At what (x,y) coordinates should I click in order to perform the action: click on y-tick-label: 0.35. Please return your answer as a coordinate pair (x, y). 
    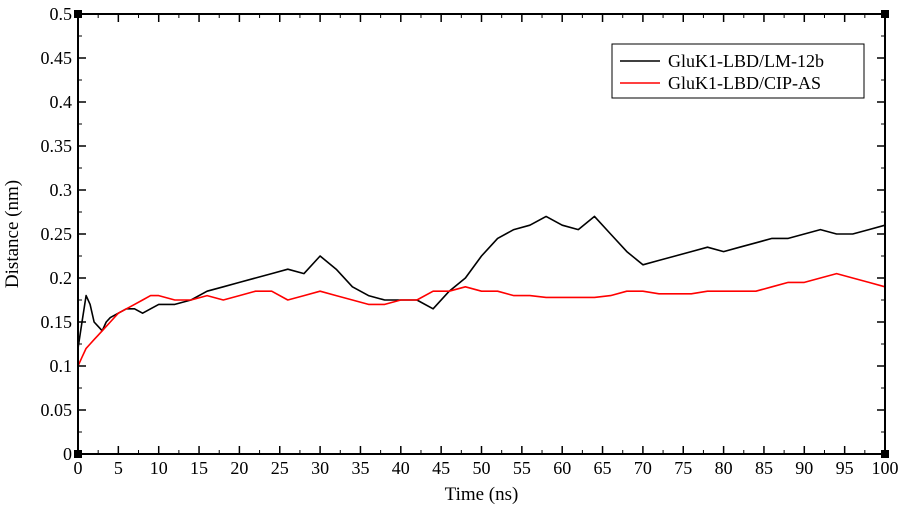
    Looking at the image, I should click on (57, 146).